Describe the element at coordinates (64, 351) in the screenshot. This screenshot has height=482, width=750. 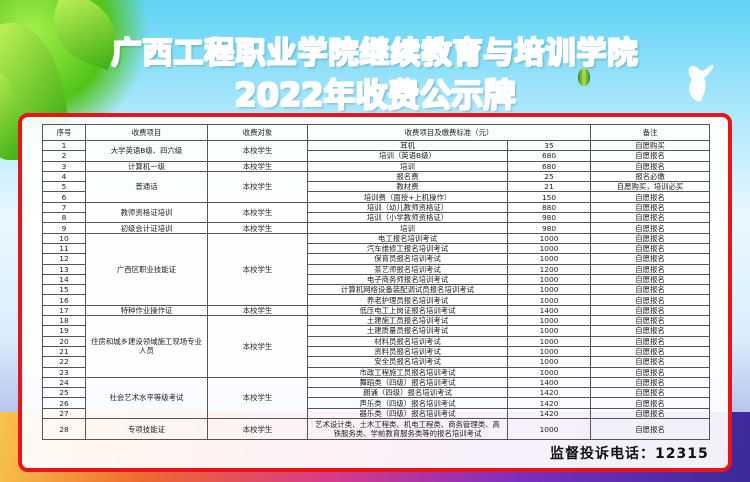
I see `cell-seq: 21` at that location.